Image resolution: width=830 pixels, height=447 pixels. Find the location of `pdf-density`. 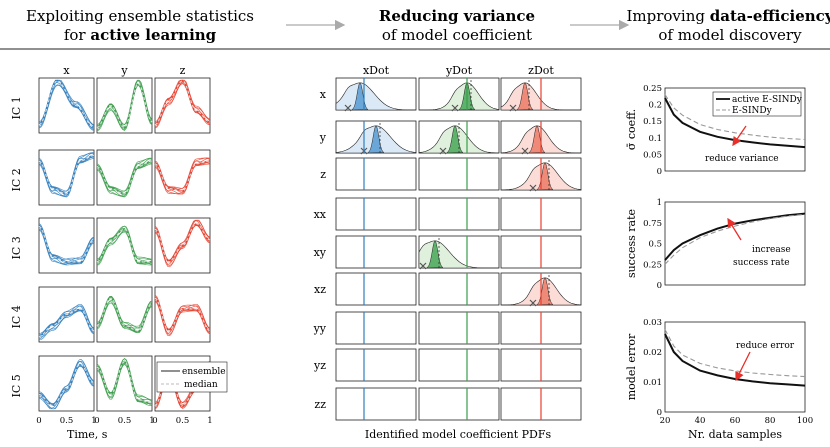

pdf-density is located at coordinates (459, 96).